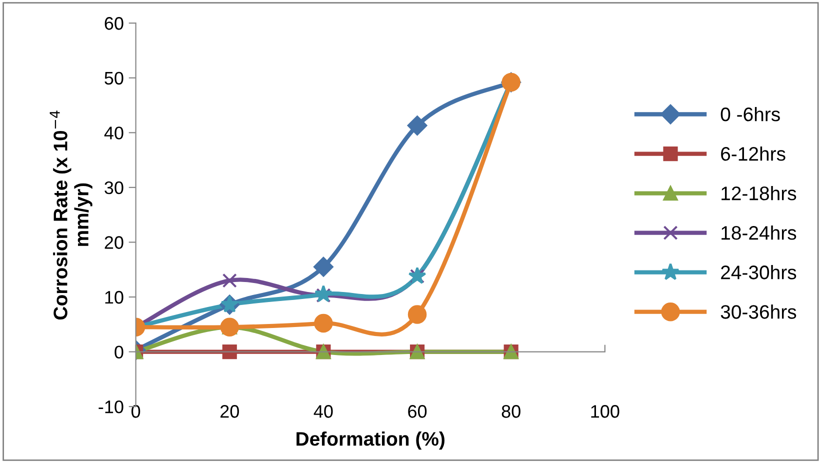 The image size is (823, 462). I want to click on legend-label: 18-24hrs, so click(759, 233).